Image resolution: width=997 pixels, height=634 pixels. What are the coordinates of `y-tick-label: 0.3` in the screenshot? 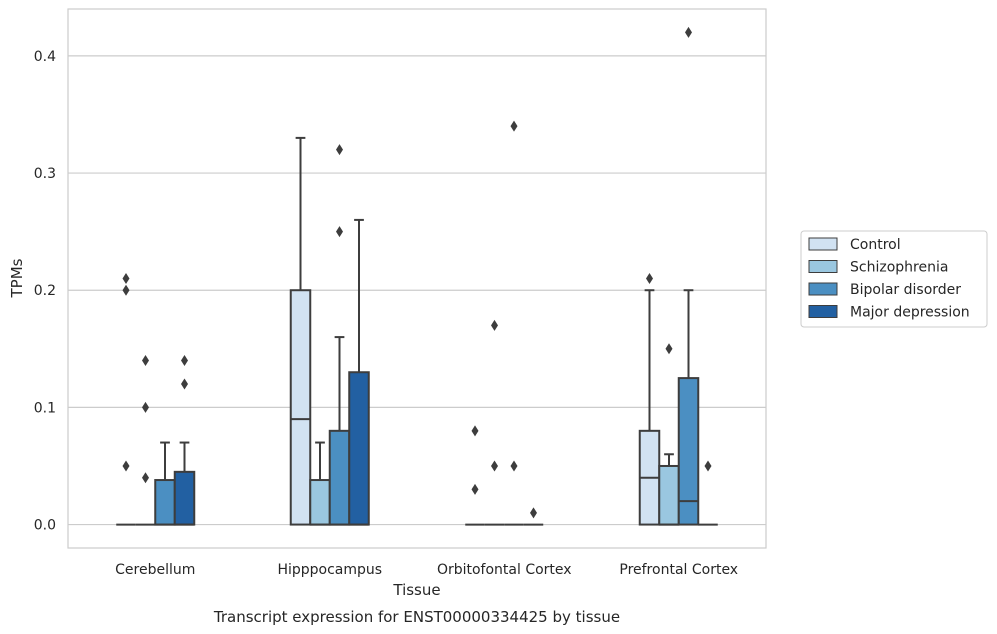 It's located at (45, 174).